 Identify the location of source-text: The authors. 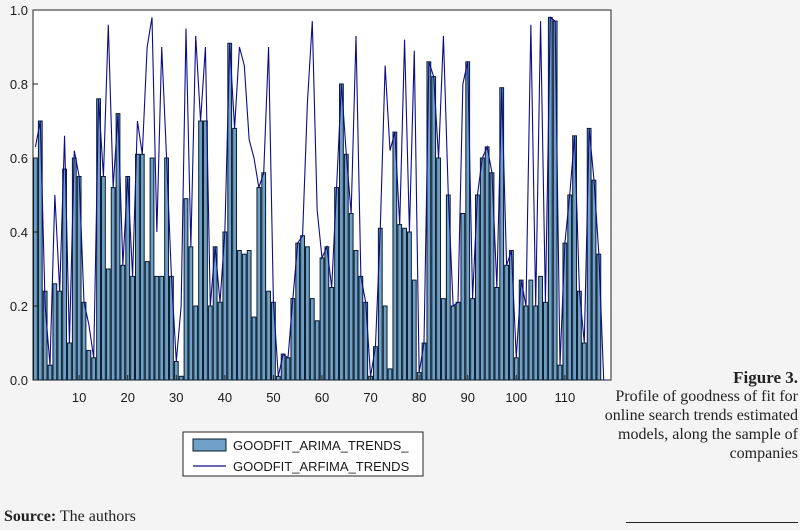
(97, 516).